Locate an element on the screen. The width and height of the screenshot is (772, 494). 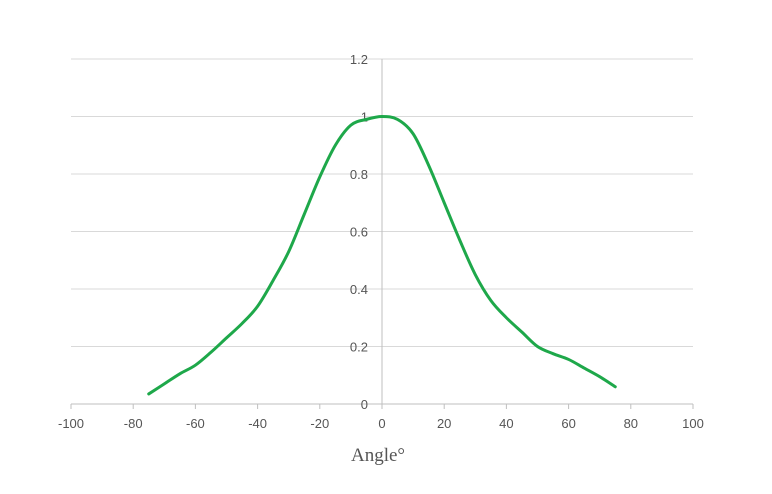
x-tick-label: -100 is located at coordinates (71, 423).